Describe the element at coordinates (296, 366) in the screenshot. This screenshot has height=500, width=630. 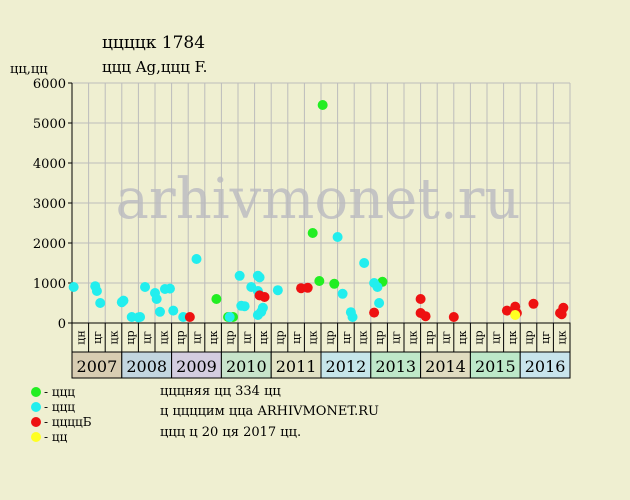
I see `year-label: 2011` at that location.